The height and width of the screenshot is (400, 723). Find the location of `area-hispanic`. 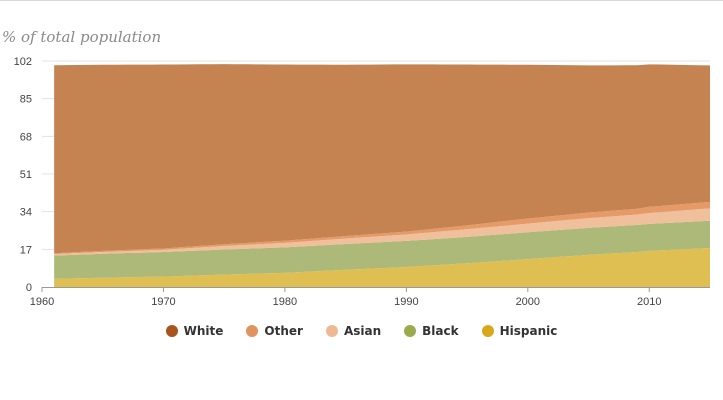

area-hispanic is located at coordinates (382, 267).